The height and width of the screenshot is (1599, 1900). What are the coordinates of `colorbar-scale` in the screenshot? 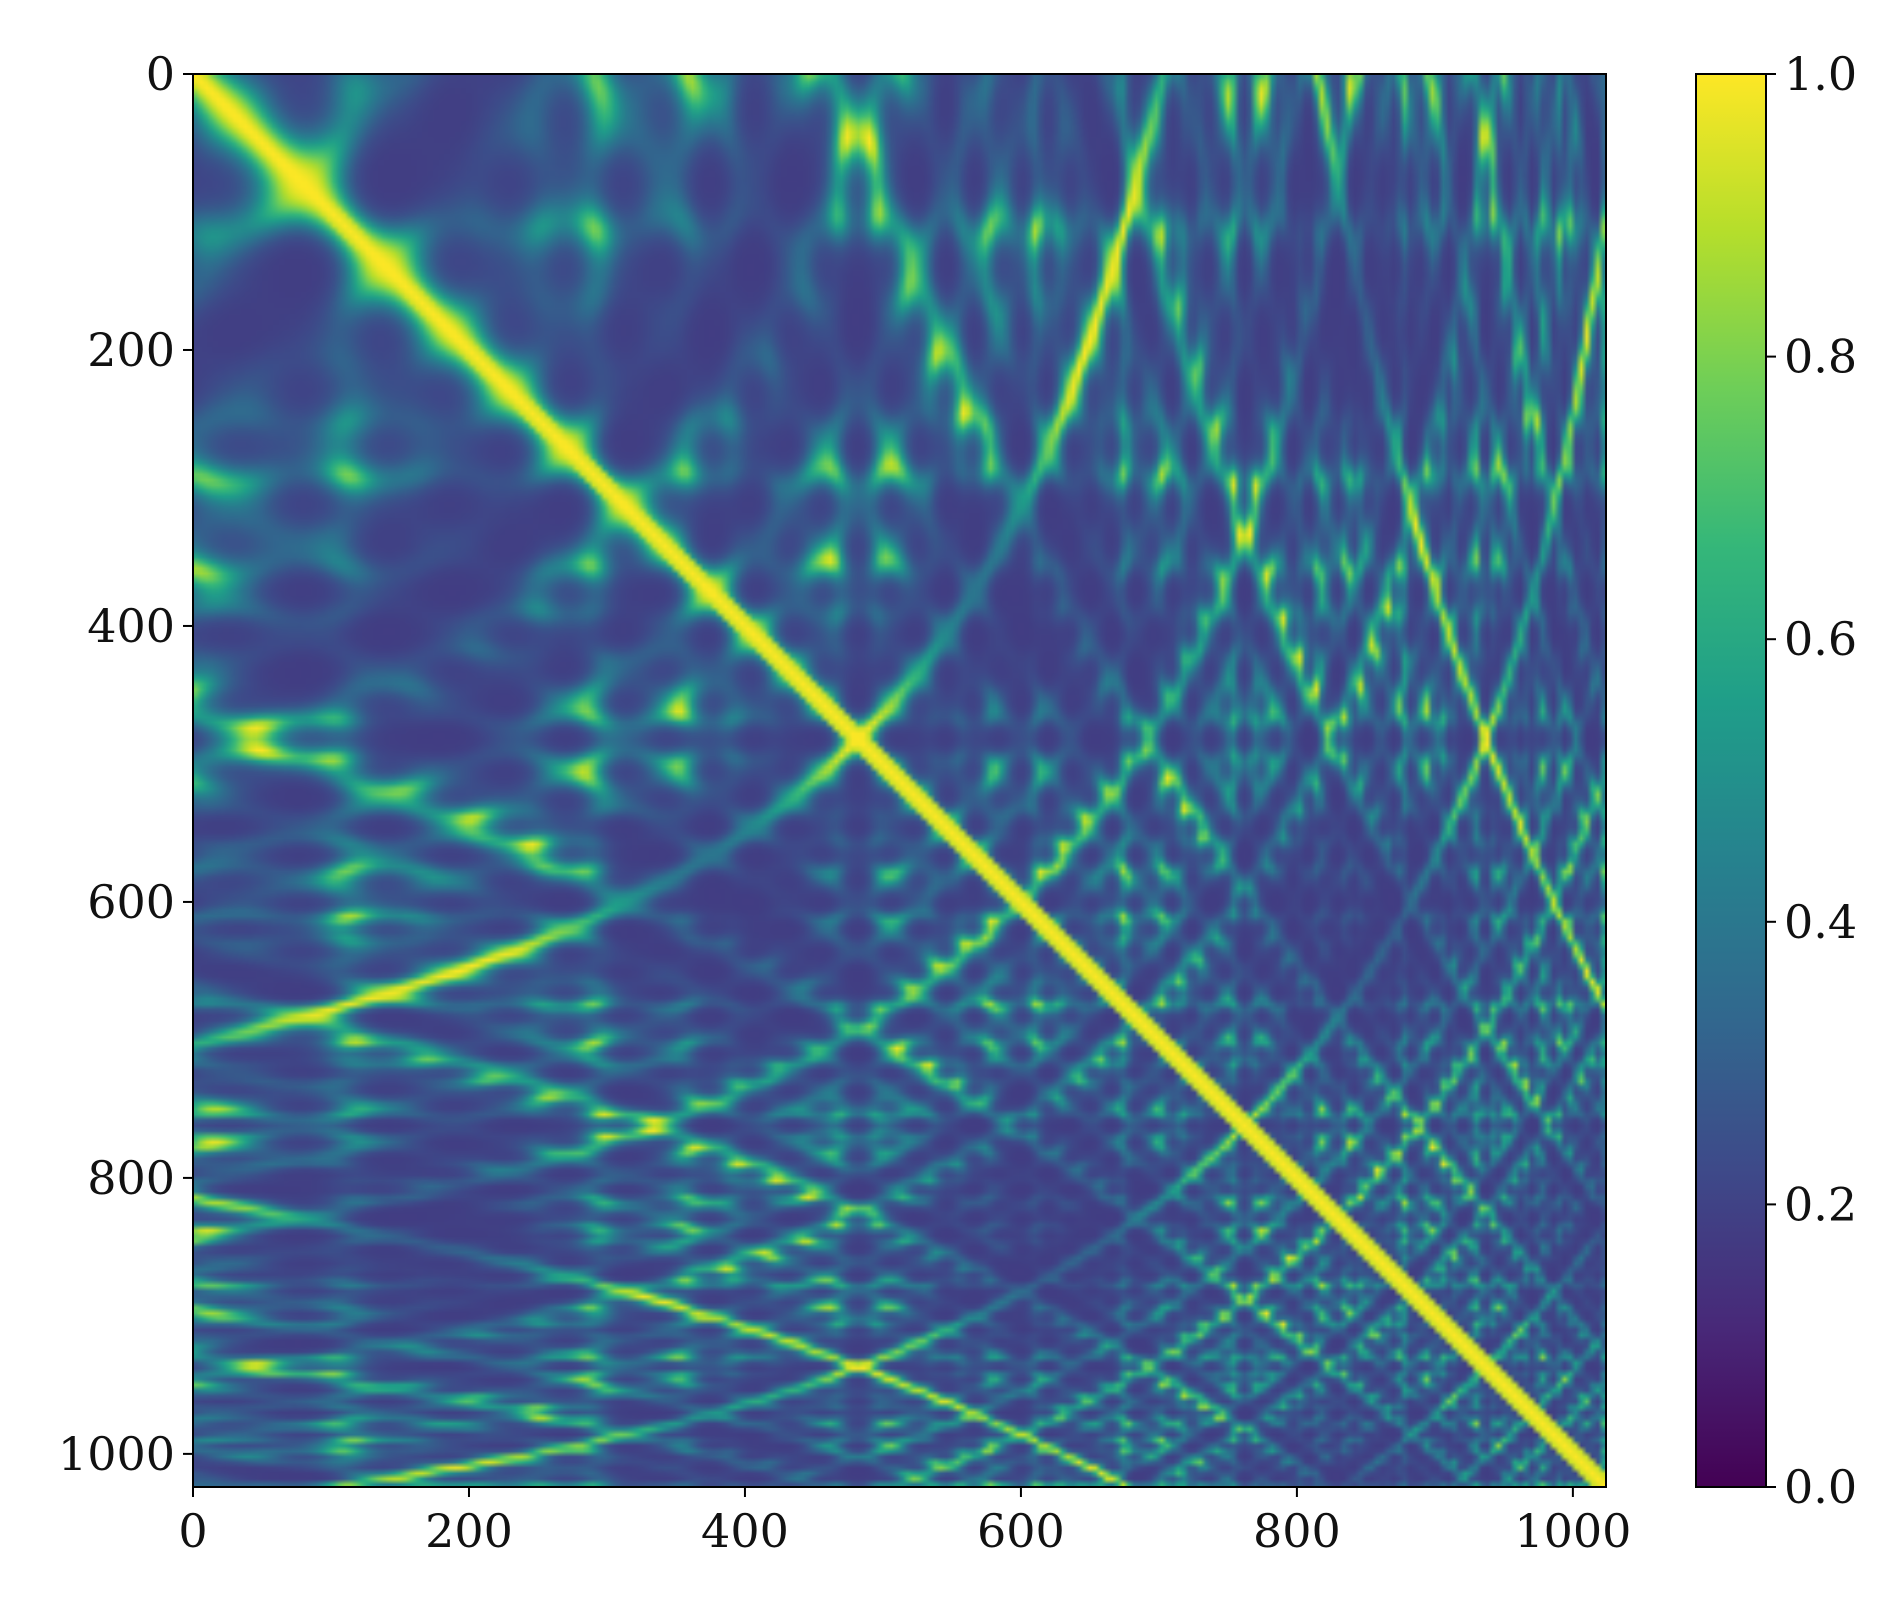 It's located at (1731, 780).